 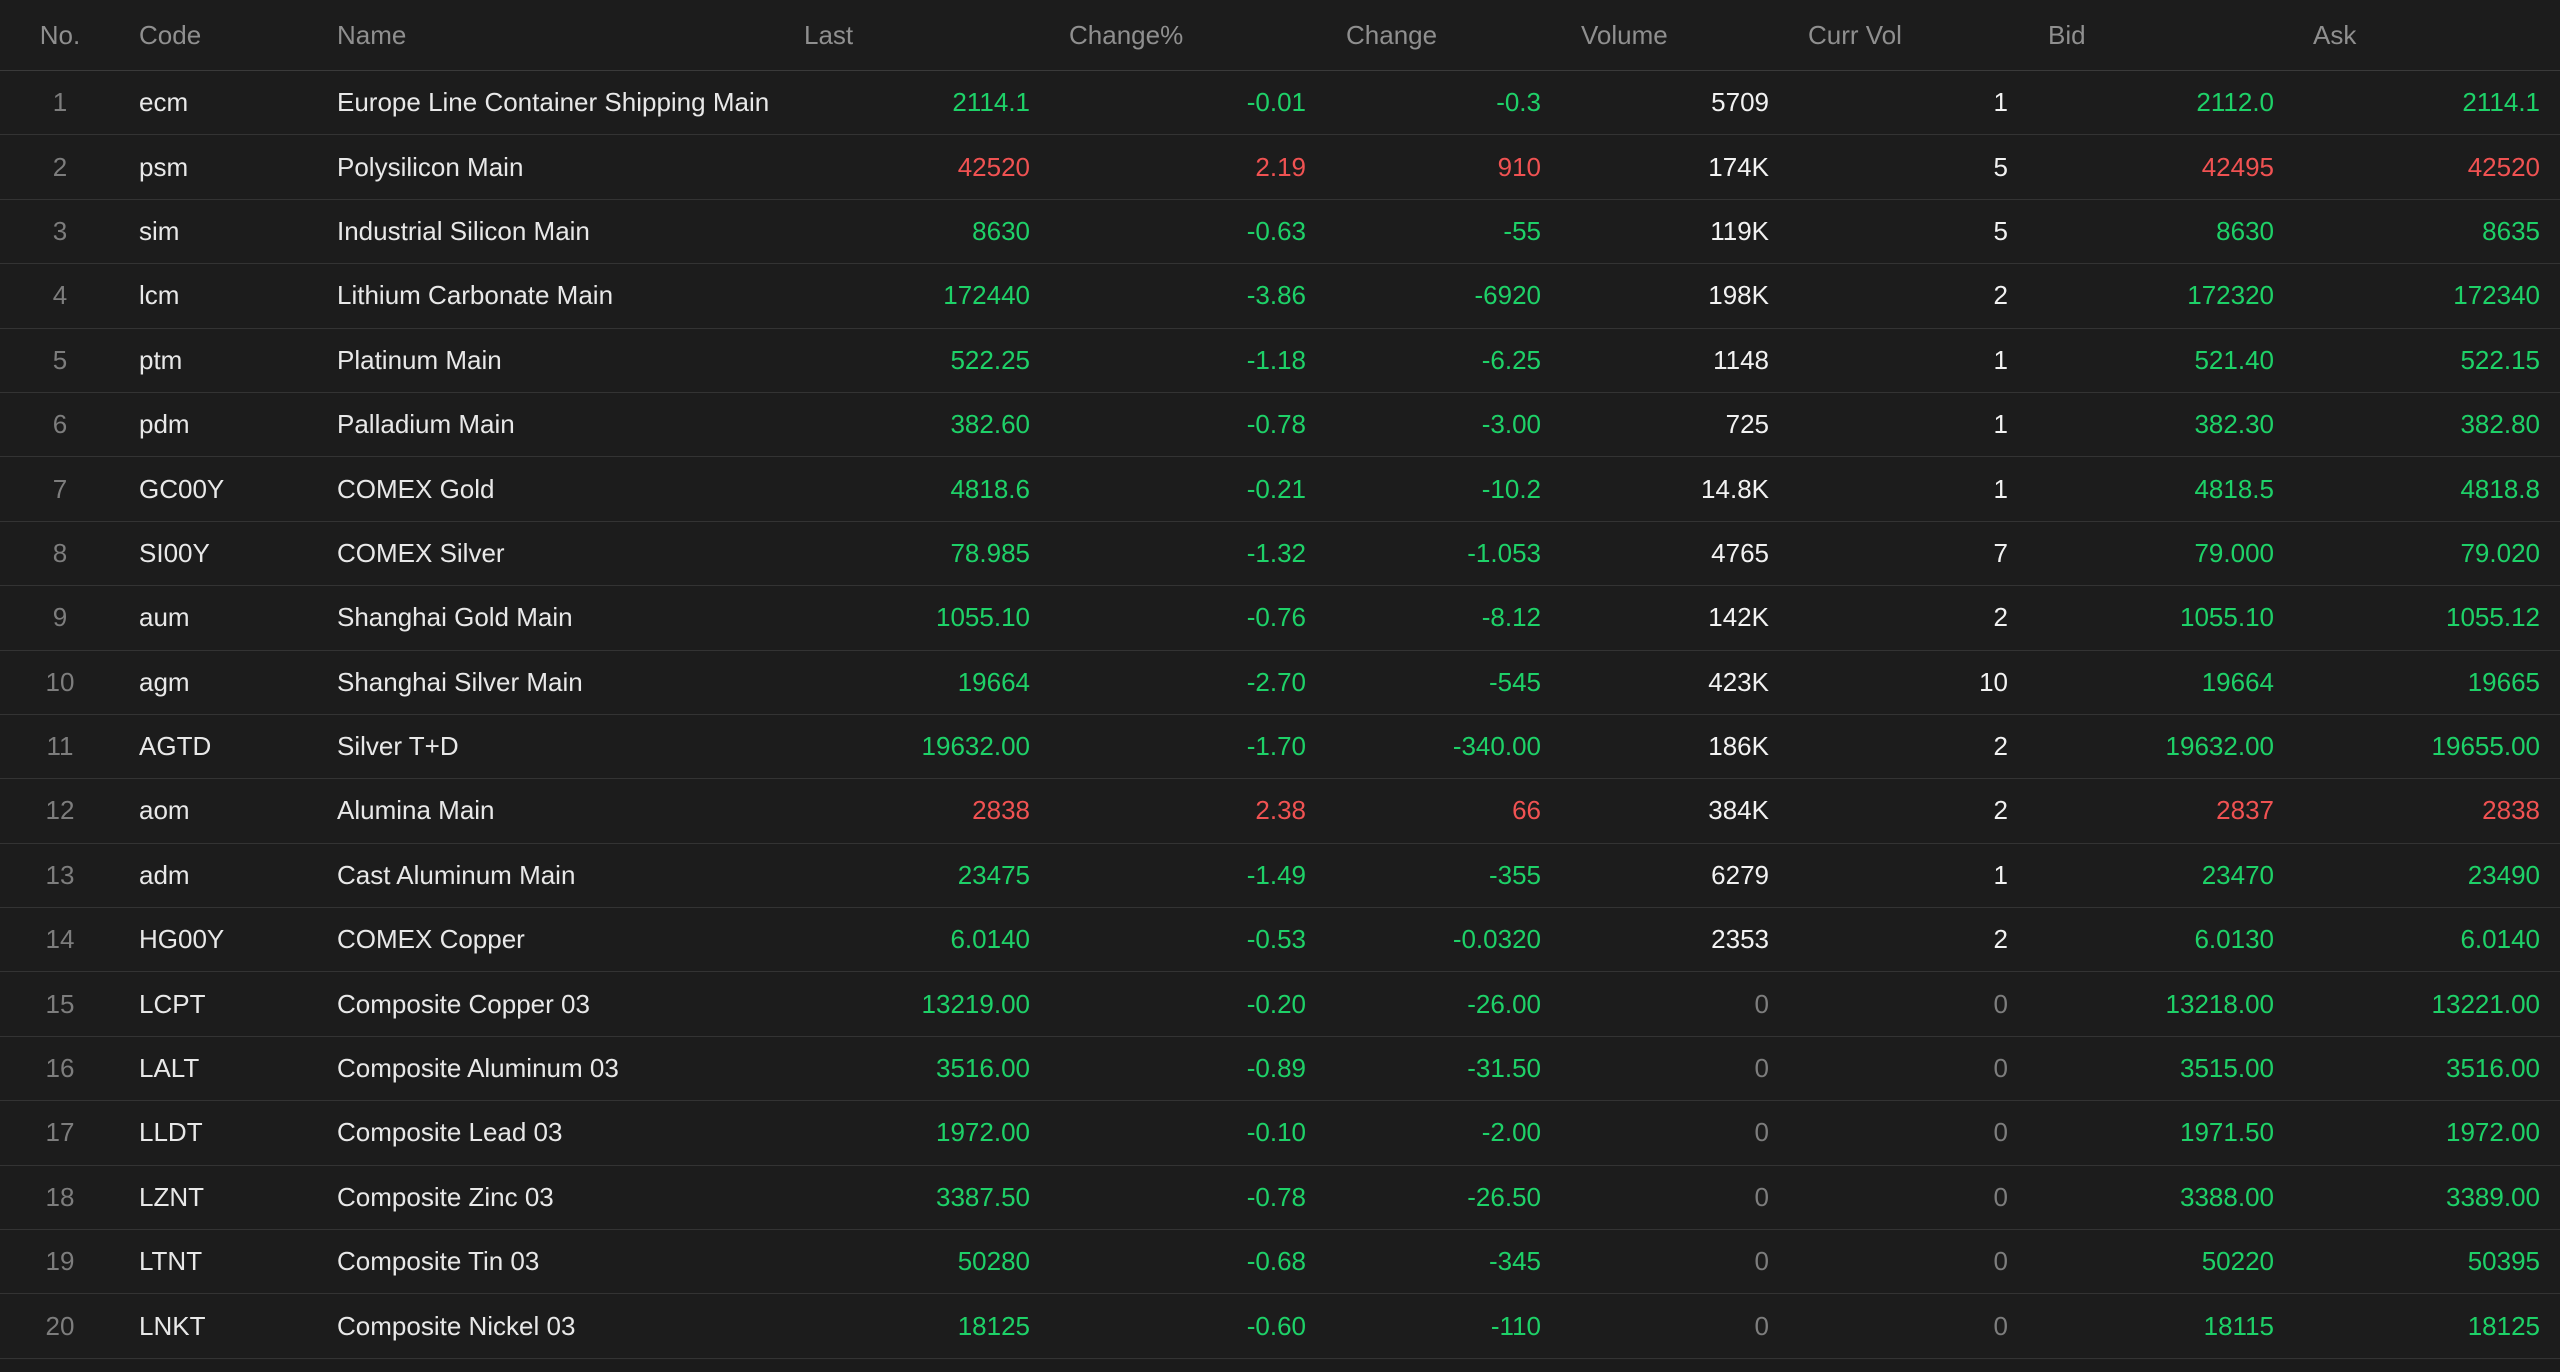 What do you see at coordinates (990, 939) in the screenshot?
I see `cell-last: 6.0140` at bounding box center [990, 939].